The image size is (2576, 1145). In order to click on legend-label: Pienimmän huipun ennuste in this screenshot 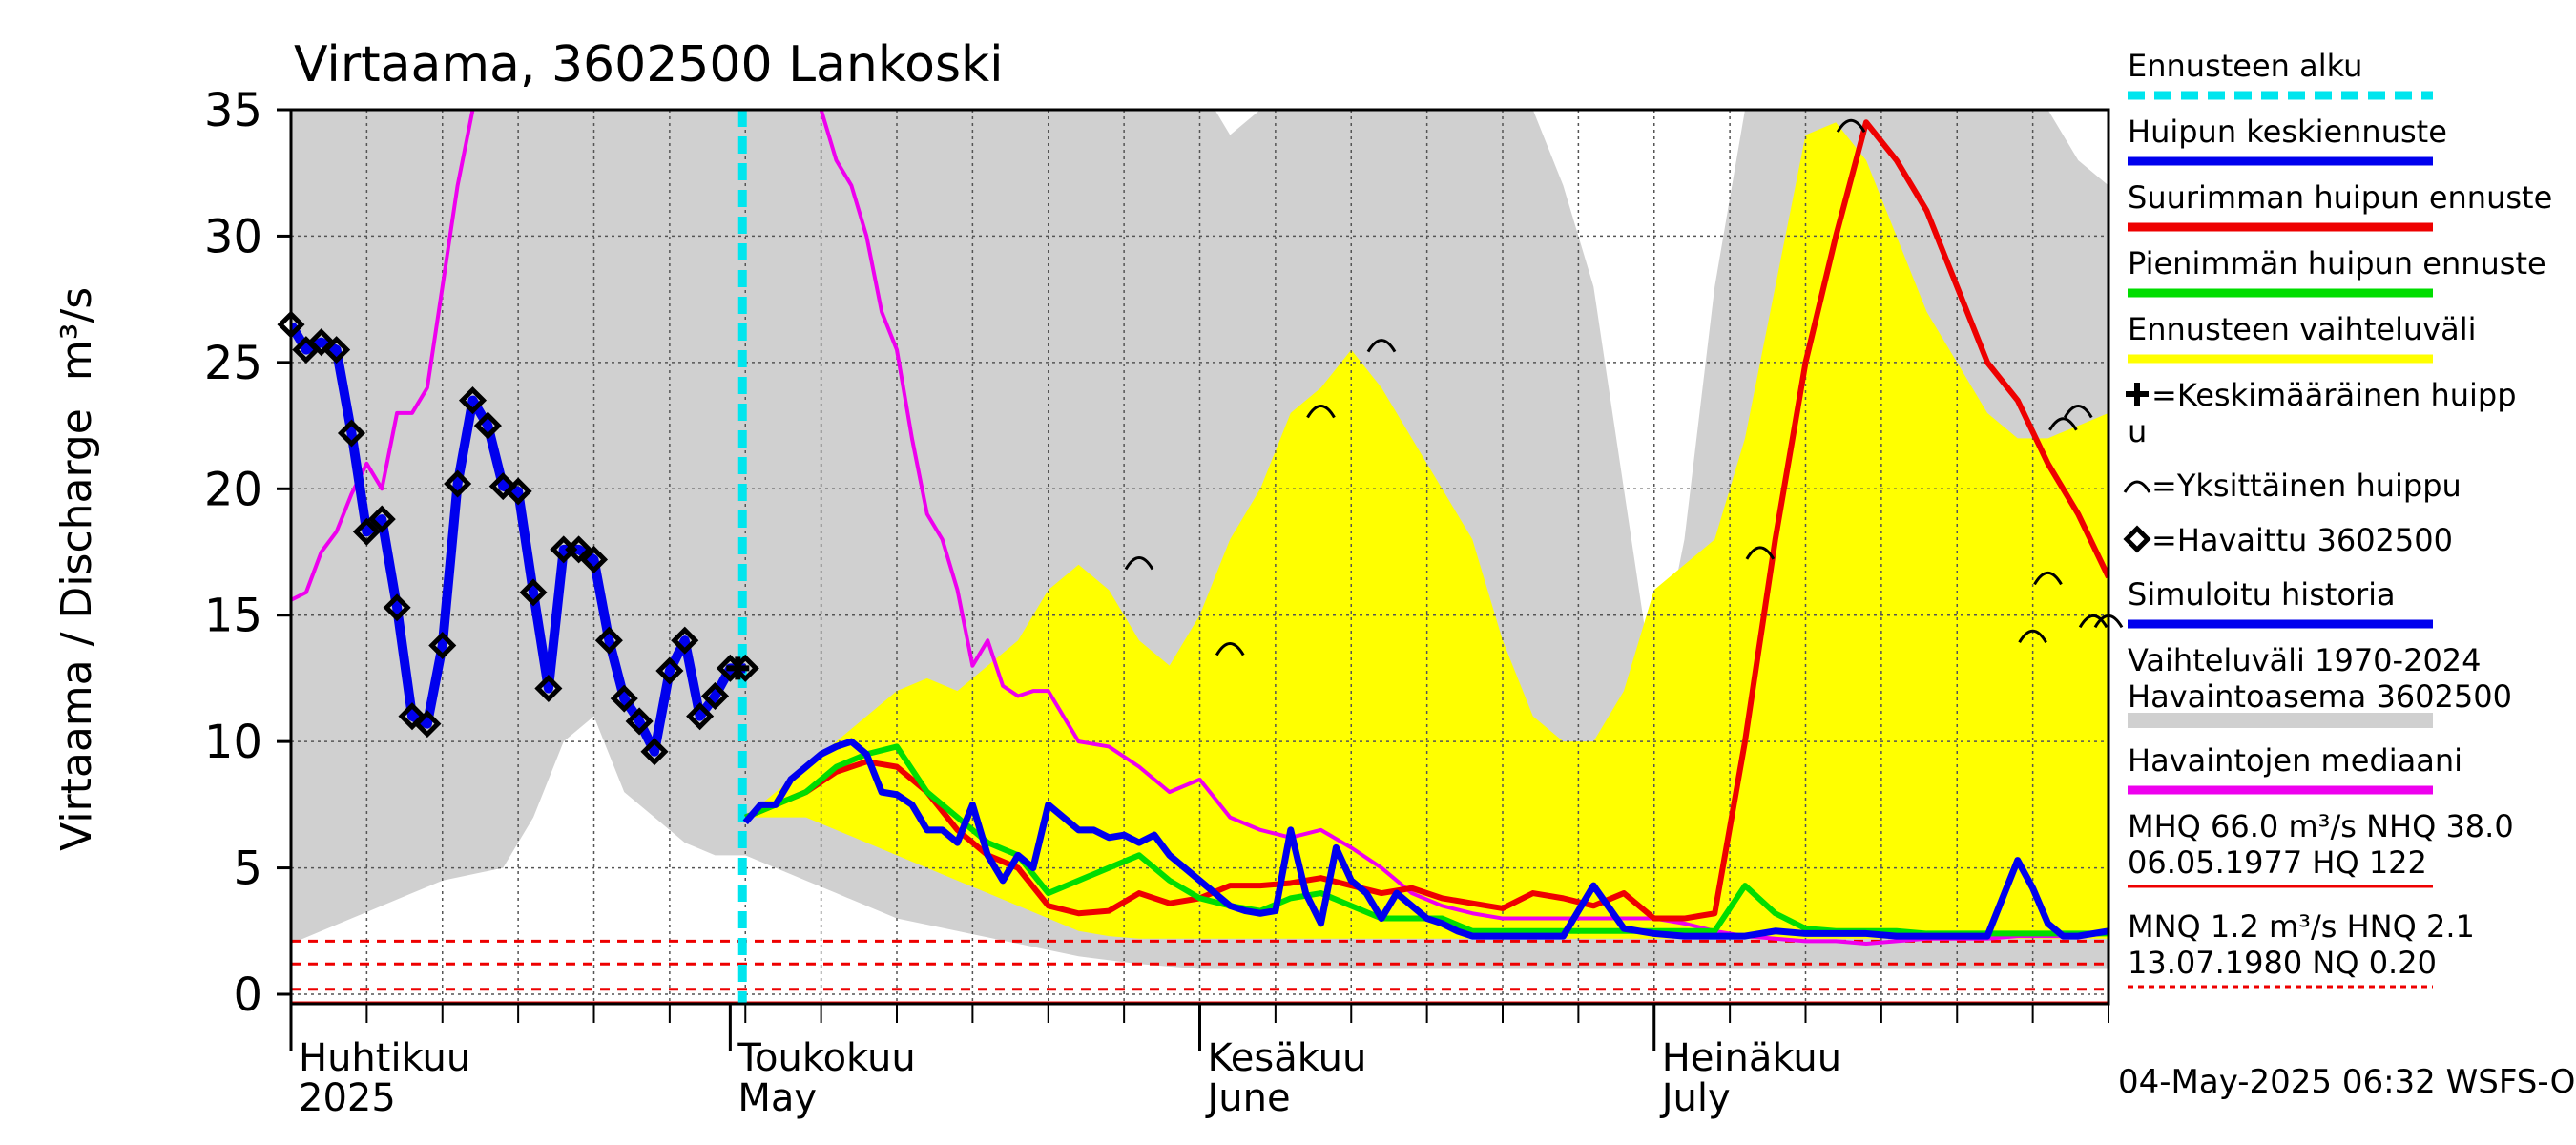, I will do `click(2337, 263)`.